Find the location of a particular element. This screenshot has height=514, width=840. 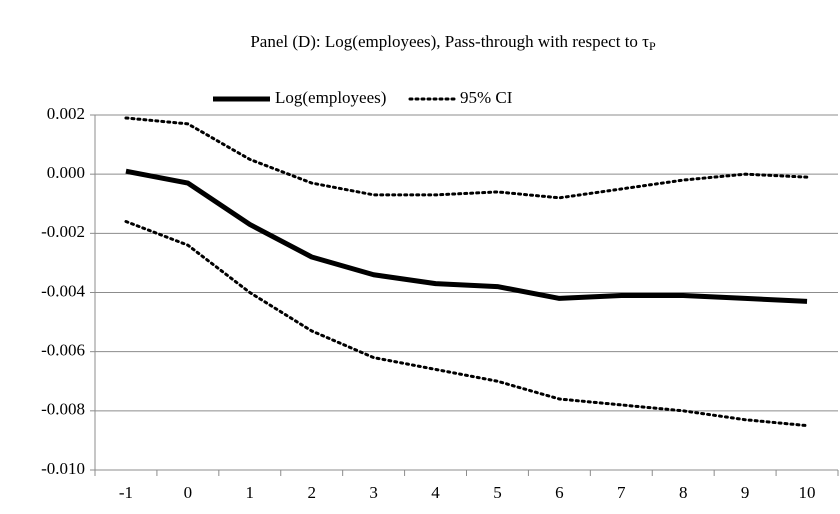

x-tick-label: 2 is located at coordinates (311, 492).